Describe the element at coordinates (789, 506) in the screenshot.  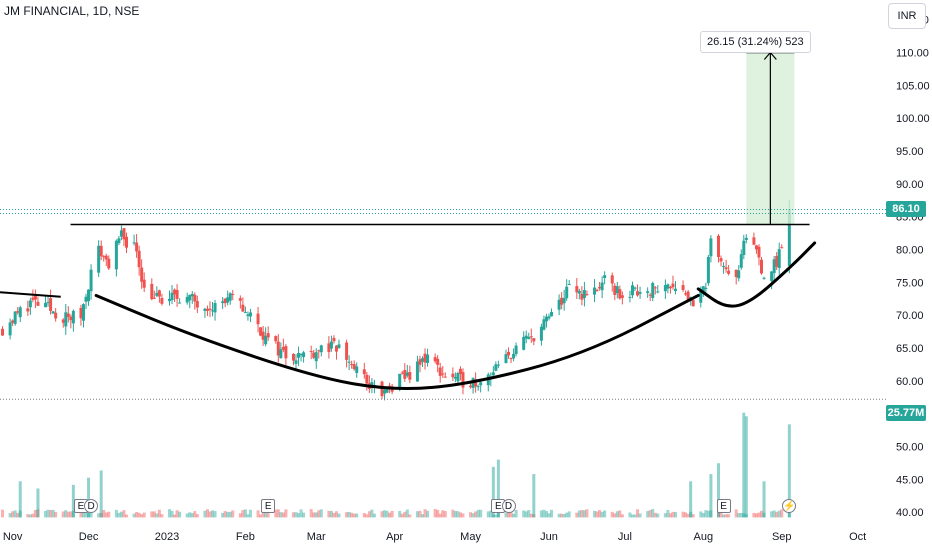
I see `news-marker: ⚡` at that location.